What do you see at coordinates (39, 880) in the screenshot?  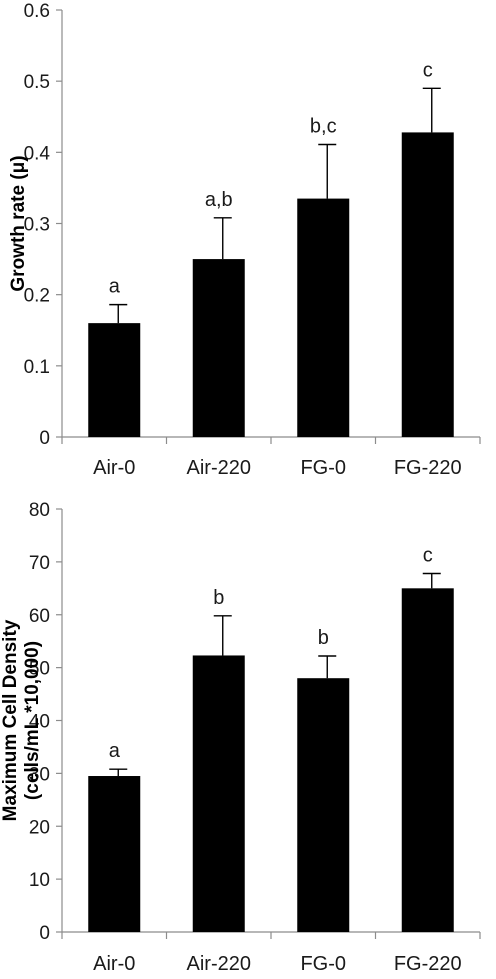 I see `y-tick-label: 10` at bounding box center [39, 880].